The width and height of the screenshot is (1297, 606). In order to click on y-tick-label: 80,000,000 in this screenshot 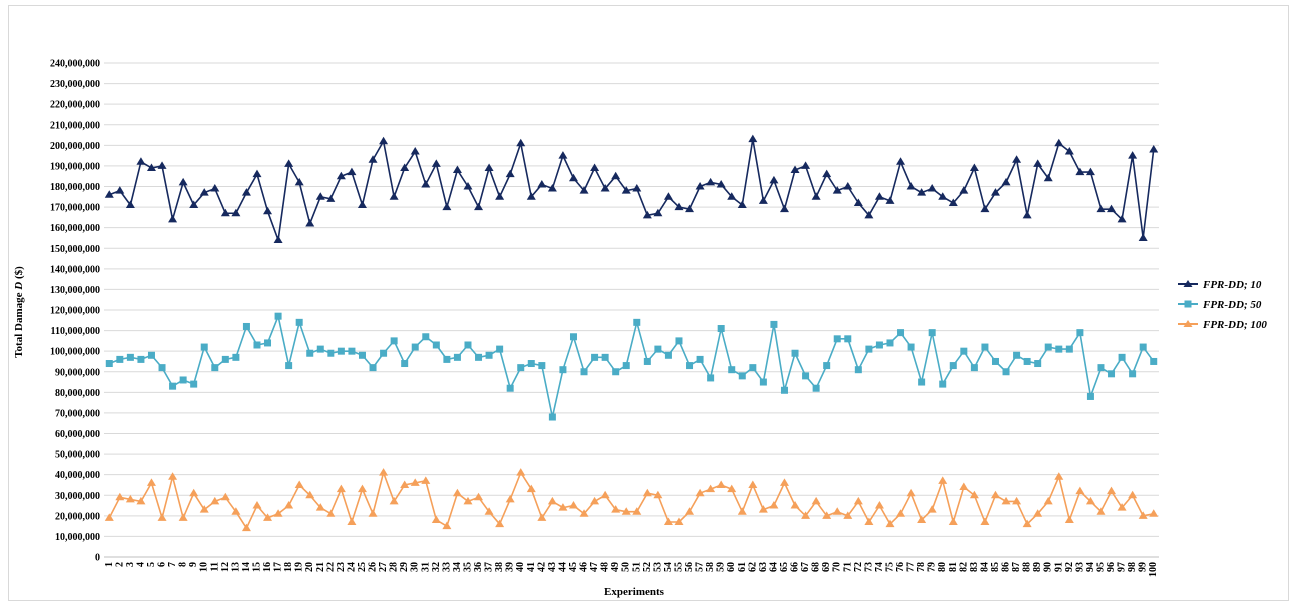, I will do `click(77, 393)`.